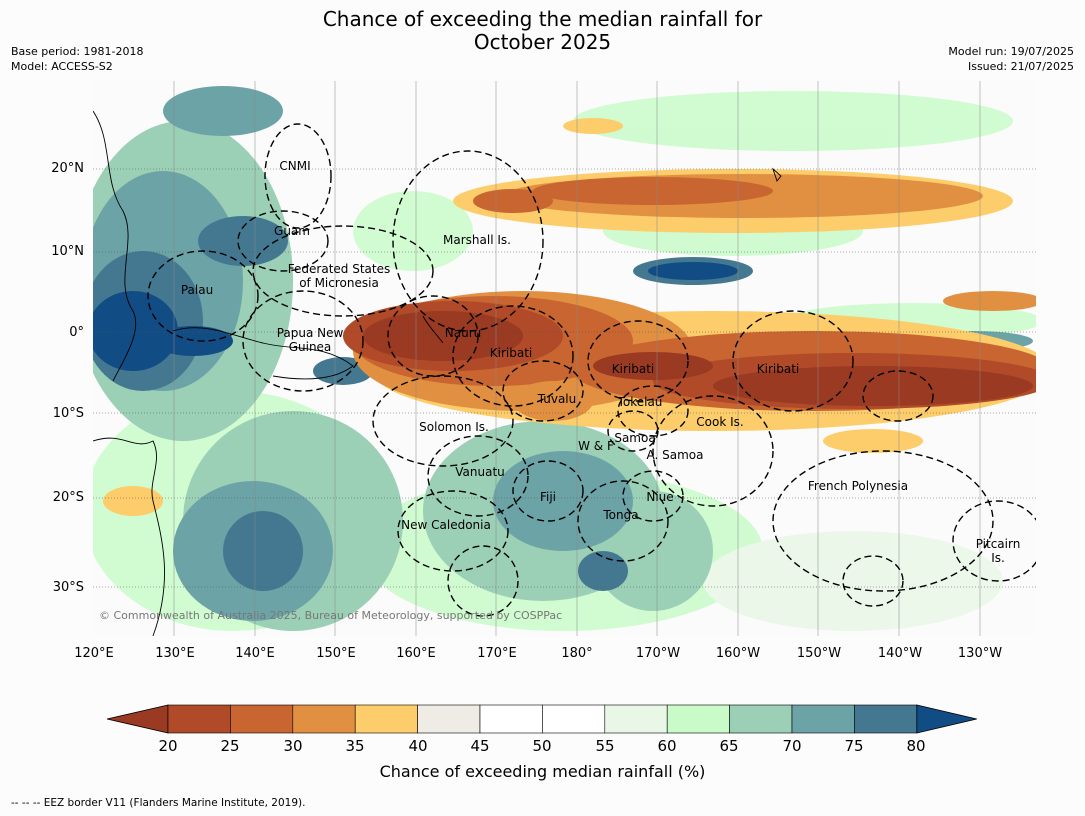 The image size is (1085, 816). I want to click on region-label-cnmi: CNMI, so click(295, 166).